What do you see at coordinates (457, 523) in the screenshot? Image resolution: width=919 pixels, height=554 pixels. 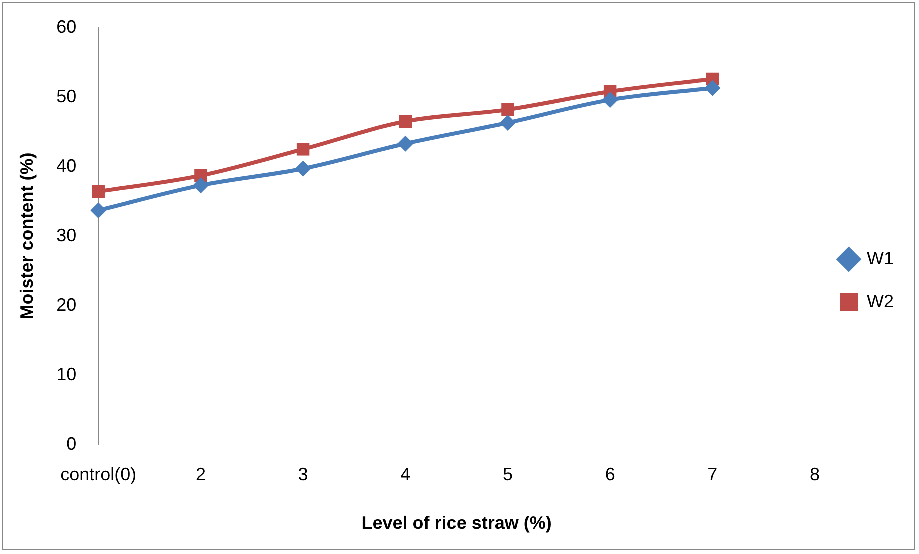 I see `x-axis-title: Level of rice straw (%)` at bounding box center [457, 523].